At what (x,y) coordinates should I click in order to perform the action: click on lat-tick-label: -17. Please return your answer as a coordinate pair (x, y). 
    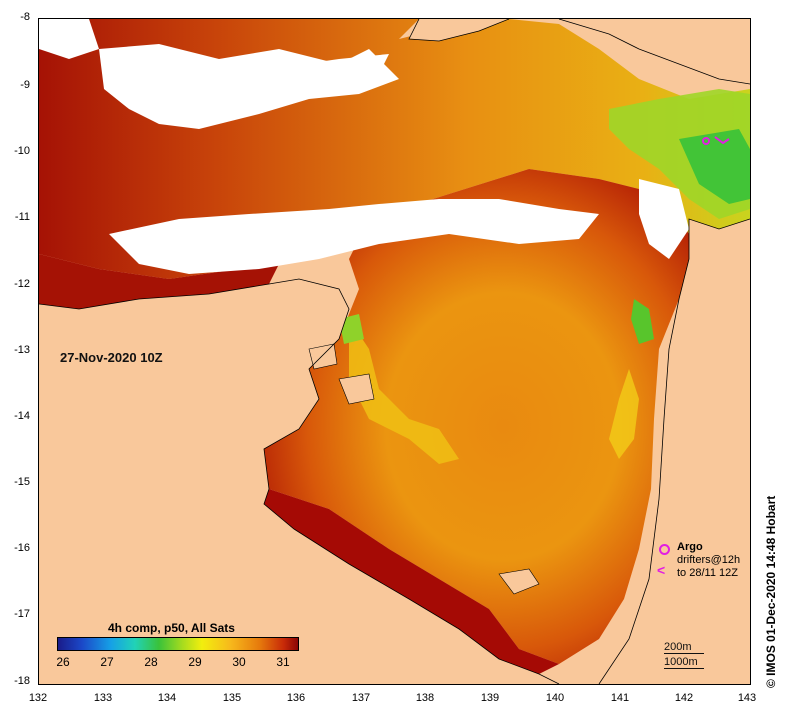
    Looking at the image, I should click on (22, 614).